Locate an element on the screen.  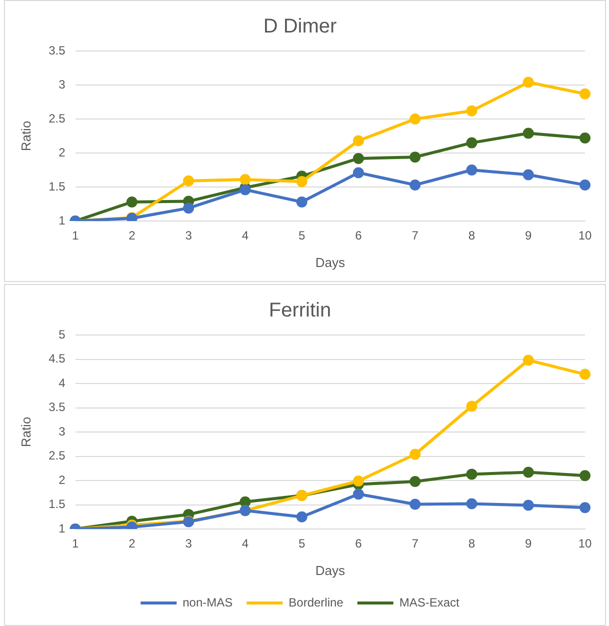
legend-label: MAS-Exact is located at coordinates (429, 602).